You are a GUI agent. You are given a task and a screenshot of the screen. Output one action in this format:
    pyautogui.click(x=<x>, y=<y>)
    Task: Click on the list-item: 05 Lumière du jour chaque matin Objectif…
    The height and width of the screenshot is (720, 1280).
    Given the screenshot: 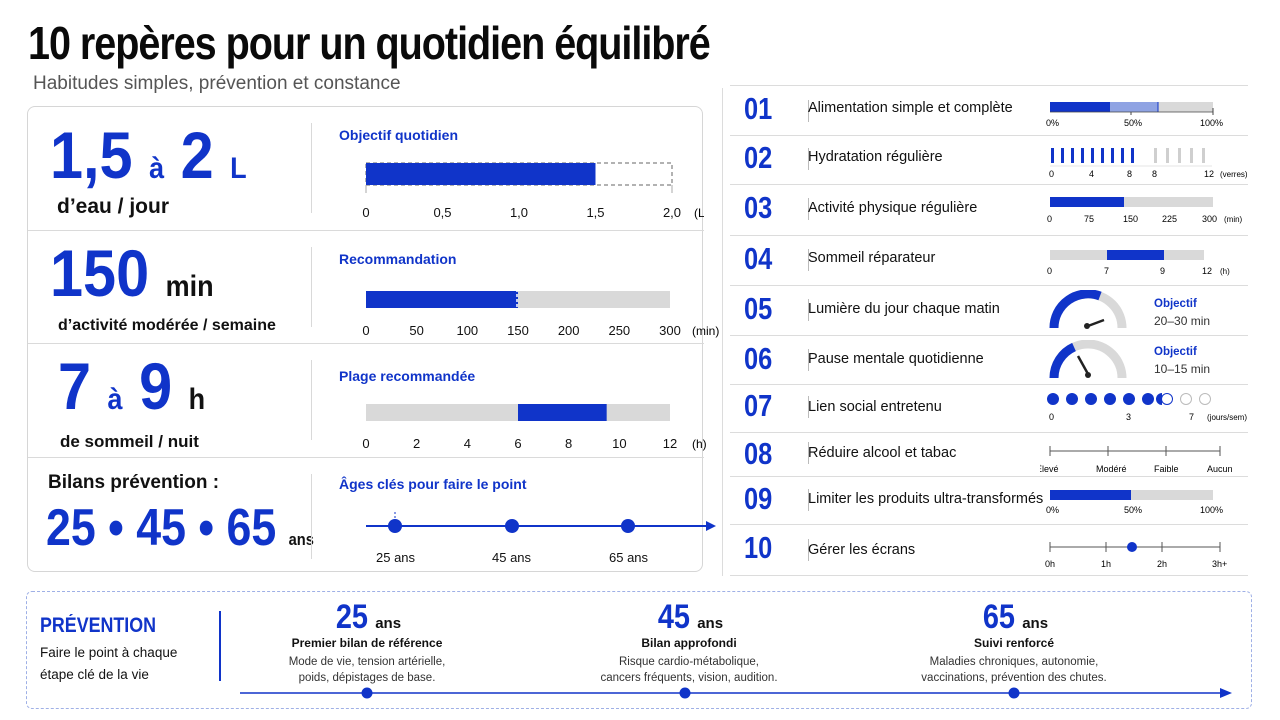 What is the action you would take?
    pyautogui.click(x=985, y=311)
    